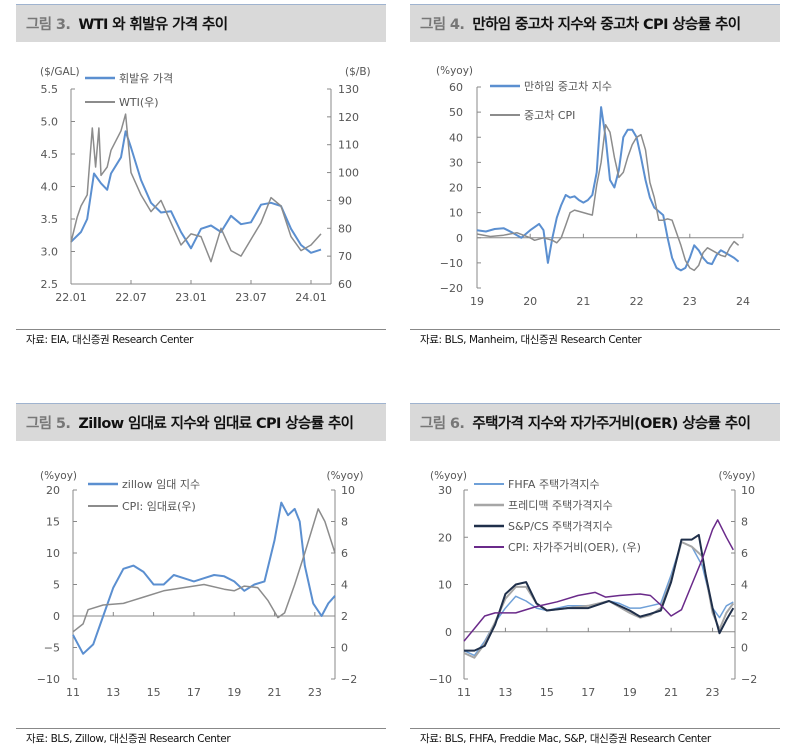 The height and width of the screenshot is (747, 800). Describe the element at coordinates (345, 200) in the screenshot. I see `y-tick-label-right: 90` at that location.